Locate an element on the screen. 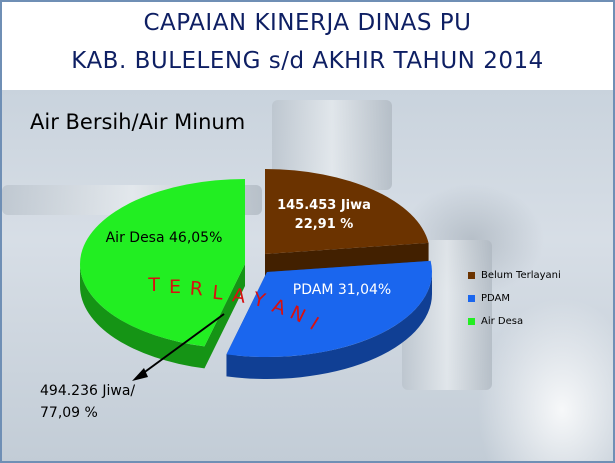 This screenshot has width=615, height=463. pie-slice-belum-terlayani is located at coordinates (347, 211).